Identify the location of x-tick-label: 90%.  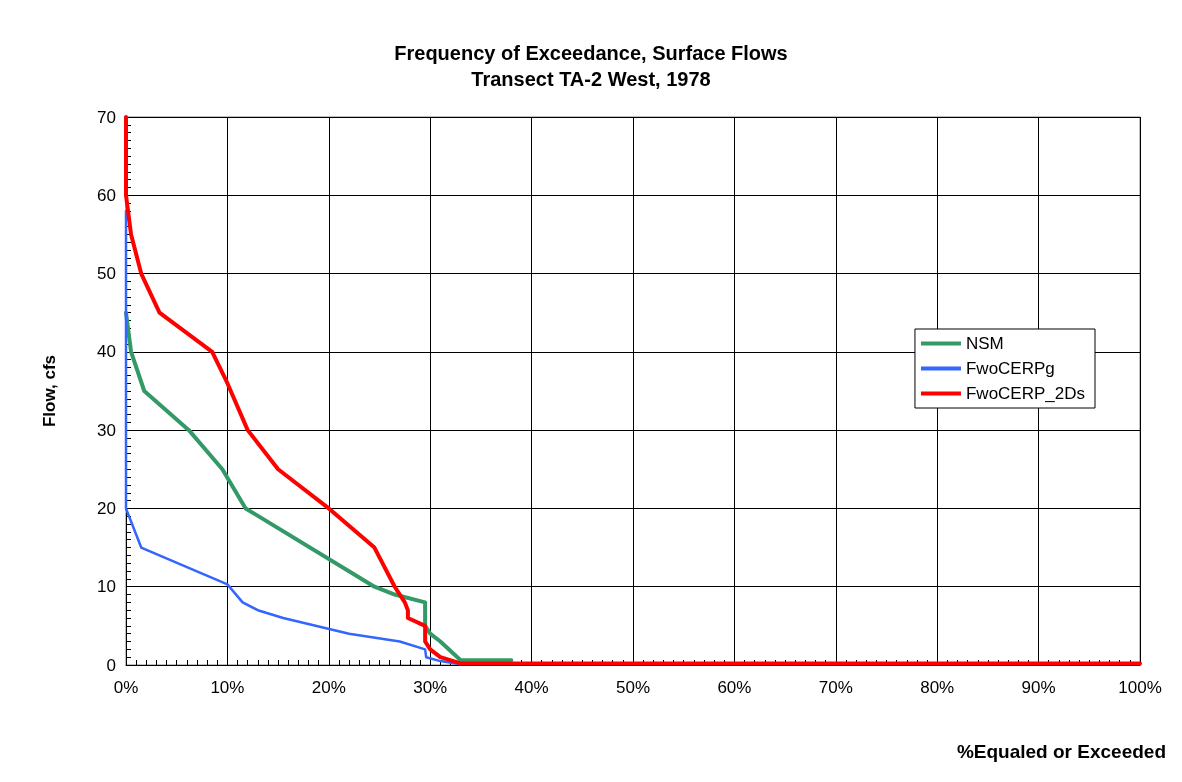
(1038, 687).